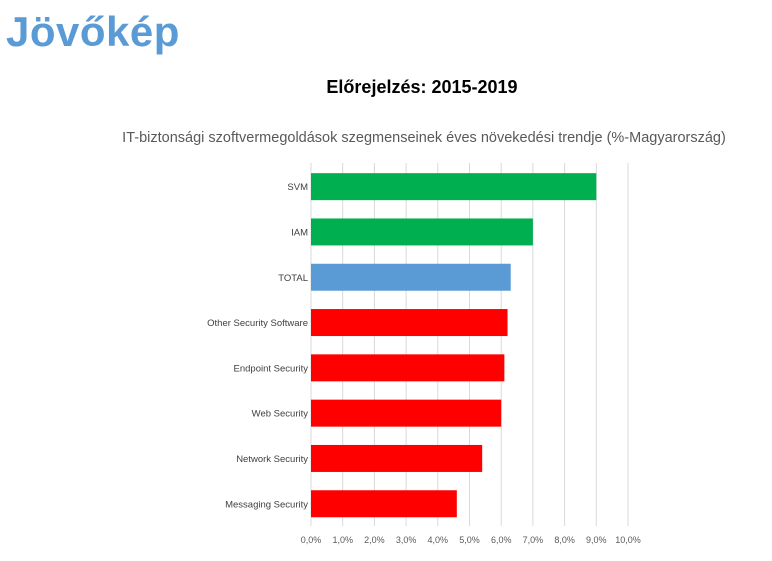 The width and height of the screenshot is (772, 561). Describe the element at coordinates (406, 540) in the screenshot. I see `x-tick-label: 3,0%` at that location.